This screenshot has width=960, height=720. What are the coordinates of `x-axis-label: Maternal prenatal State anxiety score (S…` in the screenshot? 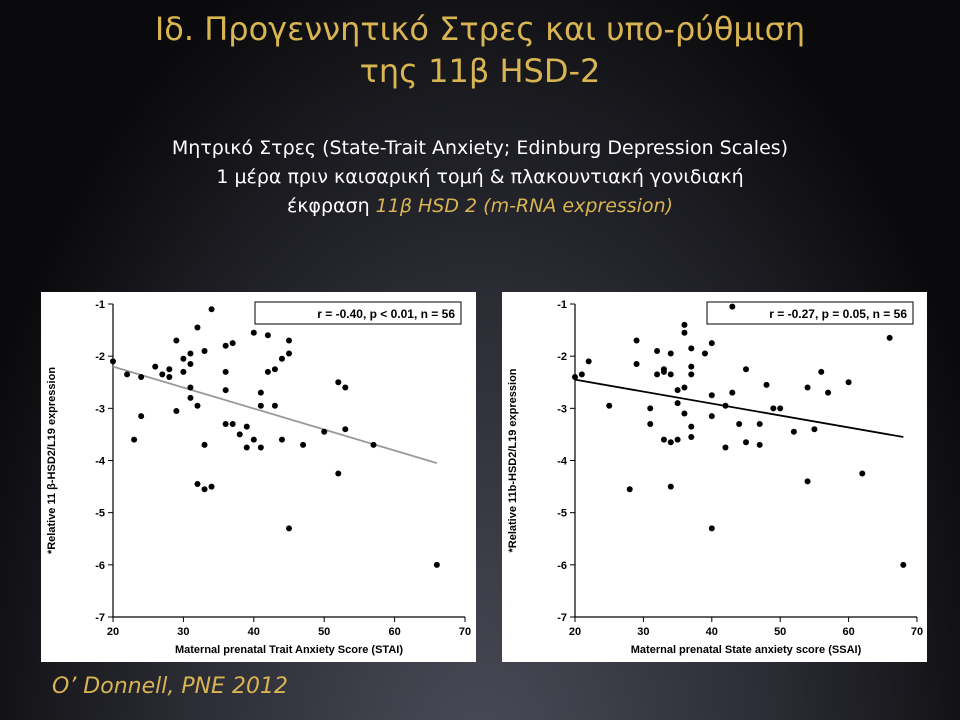 It's located at (746, 650).